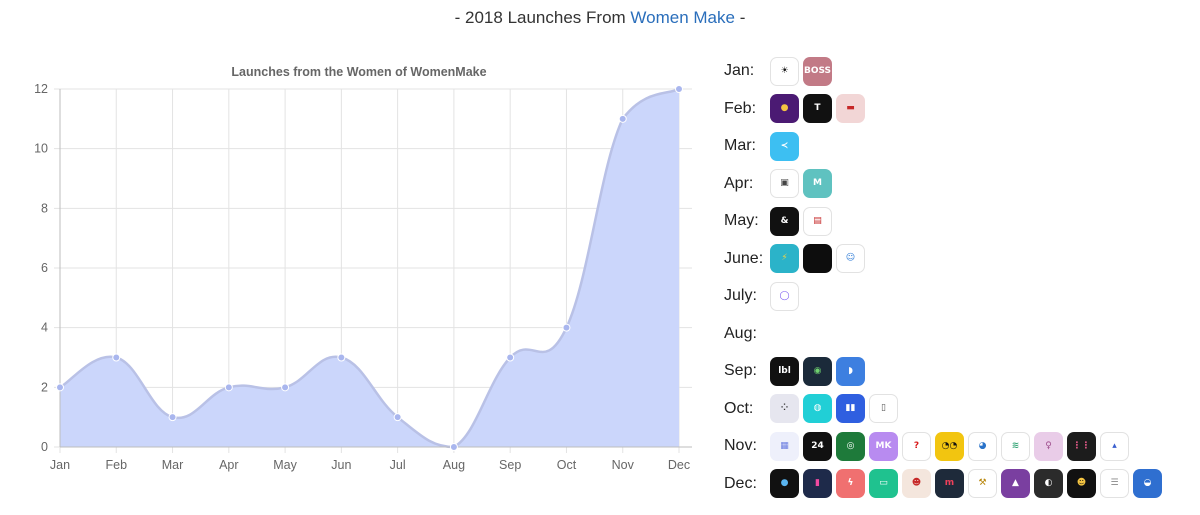  I want to click on ghost-app-icon: ◒, so click(1147, 483).